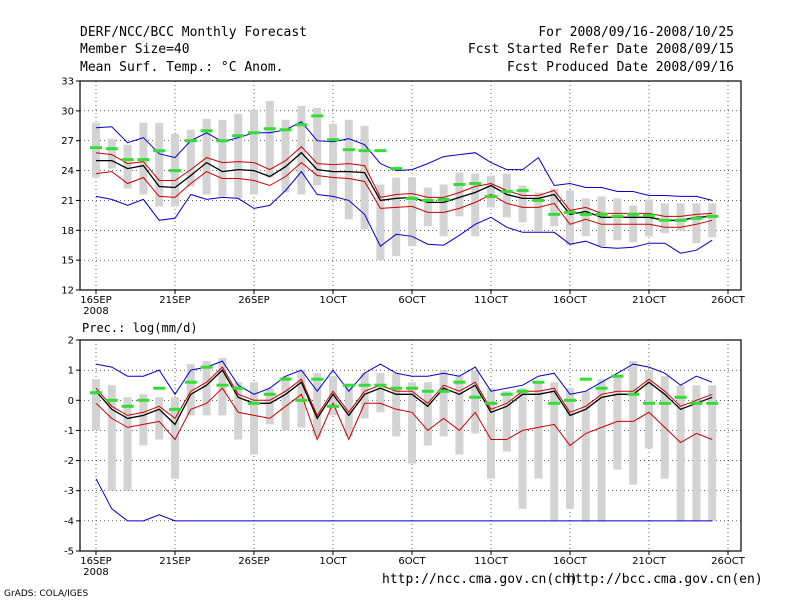 This screenshot has width=800, height=600. Describe the element at coordinates (67, 141) in the screenshot. I see `y-tick-label: 27` at that location.